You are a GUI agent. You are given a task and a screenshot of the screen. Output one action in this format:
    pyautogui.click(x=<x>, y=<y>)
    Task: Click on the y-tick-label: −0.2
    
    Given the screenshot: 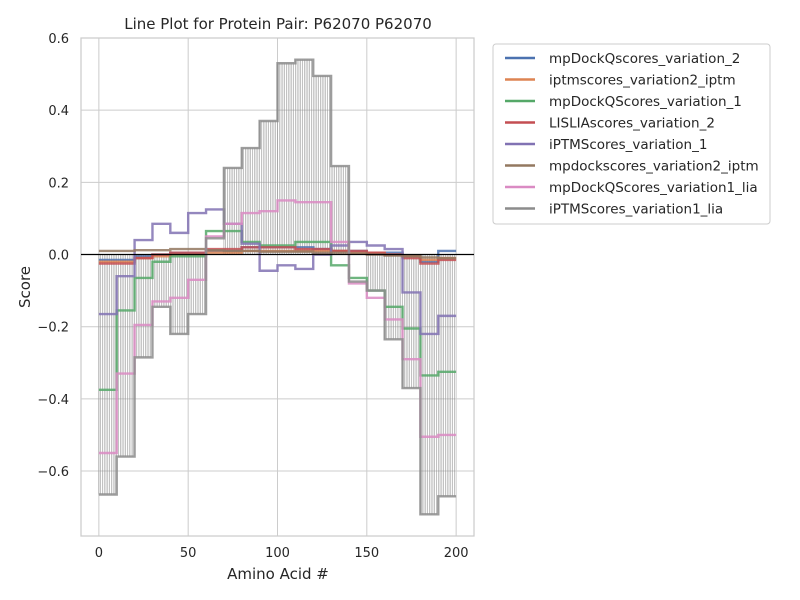 What is the action you would take?
    pyautogui.click(x=53, y=328)
    